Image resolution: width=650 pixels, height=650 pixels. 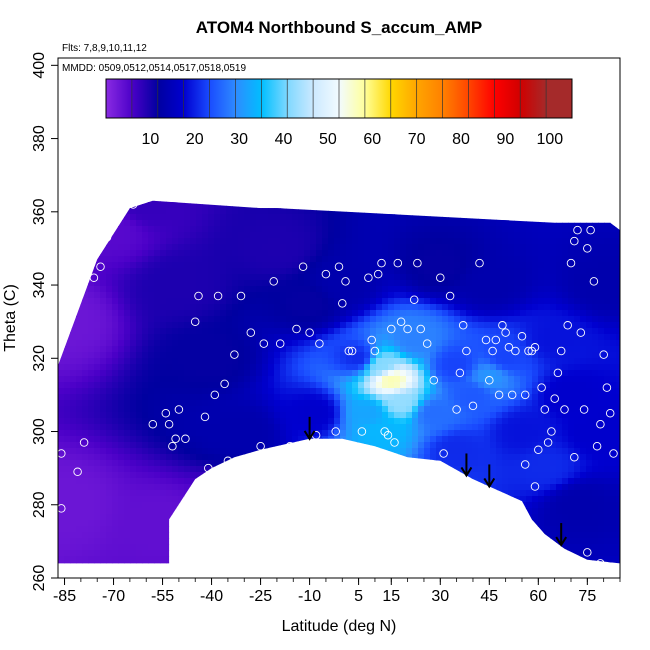 I want to click on colorbar-tick-label: 10, so click(x=150, y=139).